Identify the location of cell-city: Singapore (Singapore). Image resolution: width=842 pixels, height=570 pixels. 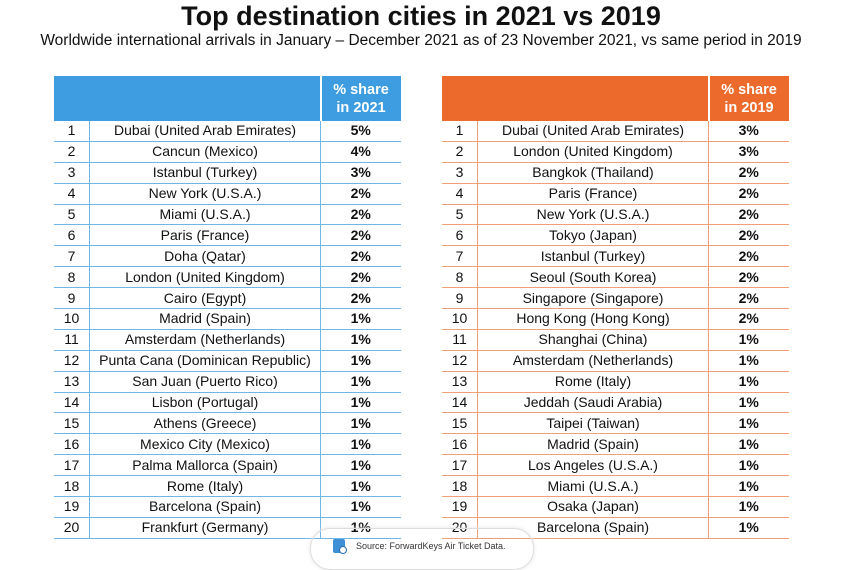
(593, 298).